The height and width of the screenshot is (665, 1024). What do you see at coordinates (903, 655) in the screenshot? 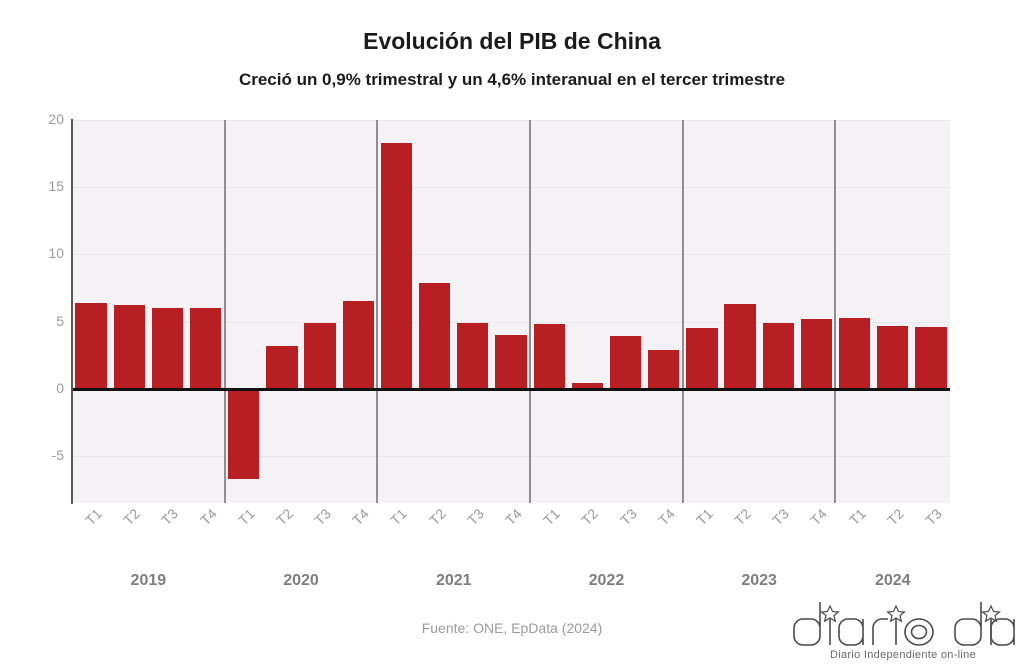
I see `logo-tagline: Diario Independiente on-line` at bounding box center [903, 655].